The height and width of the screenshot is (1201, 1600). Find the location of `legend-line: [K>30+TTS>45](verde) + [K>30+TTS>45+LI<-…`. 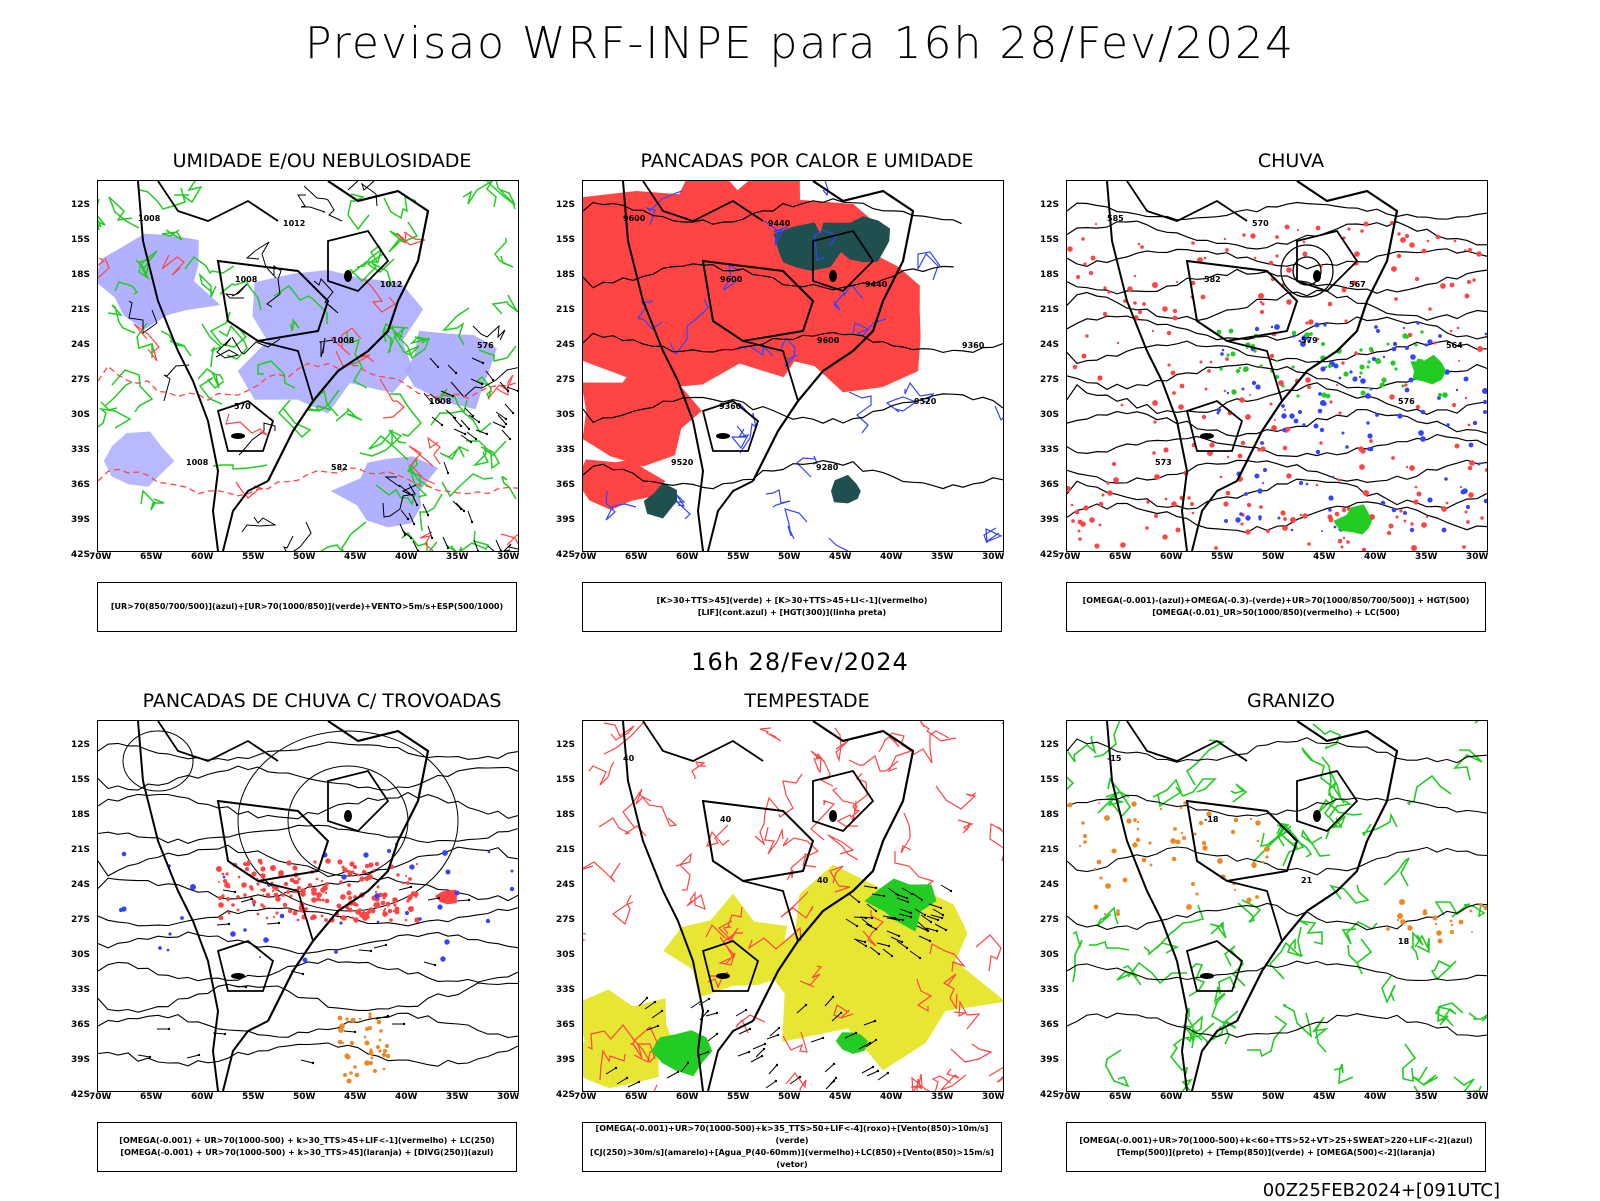

legend-line: [K>30+TTS>45](verde) + [K>30+TTS>45+LI<-… is located at coordinates (792, 600).